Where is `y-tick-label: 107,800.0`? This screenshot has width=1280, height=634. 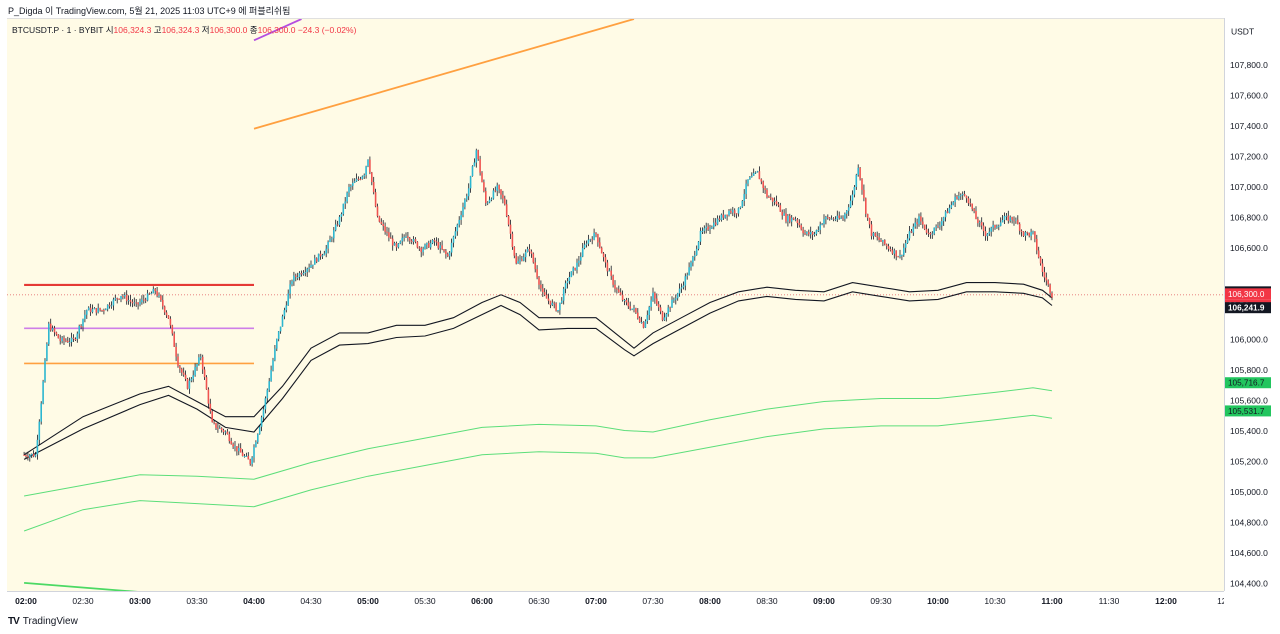 y-tick-label: 107,800.0 is located at coordinates (1249, 65).